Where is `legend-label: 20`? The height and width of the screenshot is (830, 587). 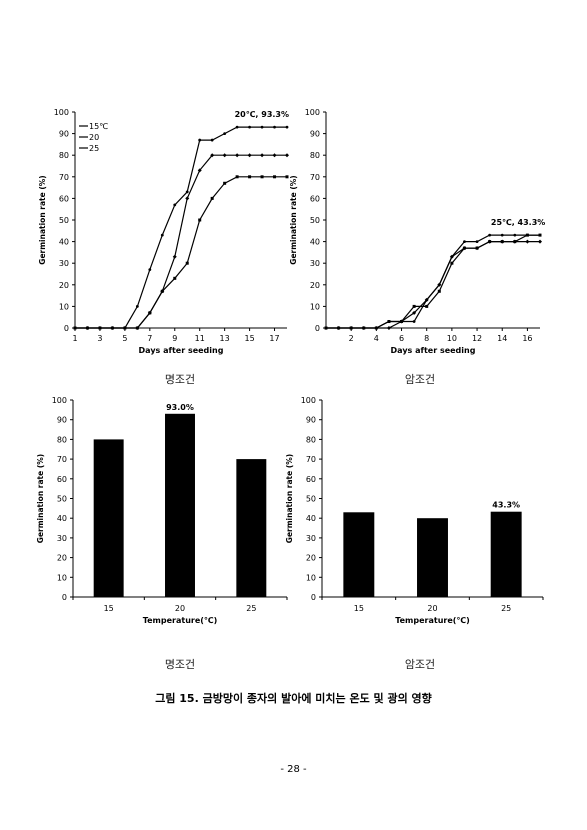
legend-label: 20 is located at coordinates (94, 137).